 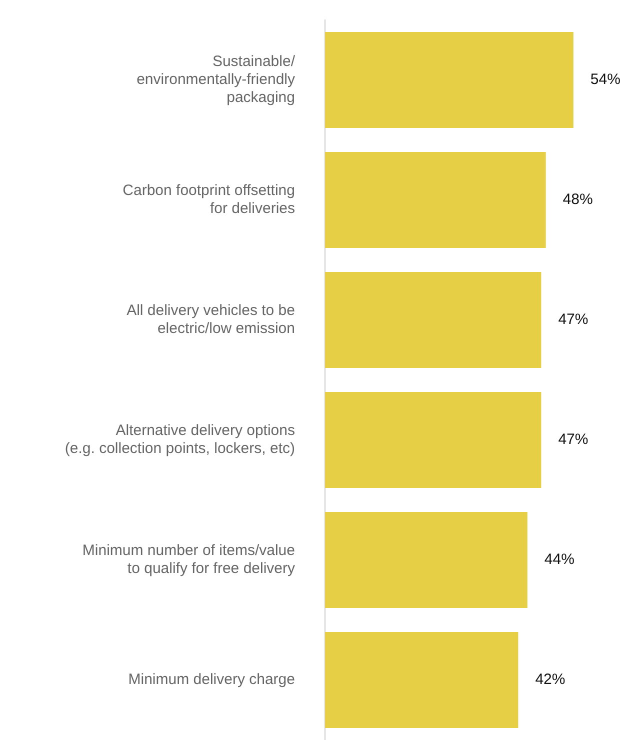 What do you see at coordinates (605, 79) in the screenshot?
I see `data-label: 54%` at bounding box center [605, 79].